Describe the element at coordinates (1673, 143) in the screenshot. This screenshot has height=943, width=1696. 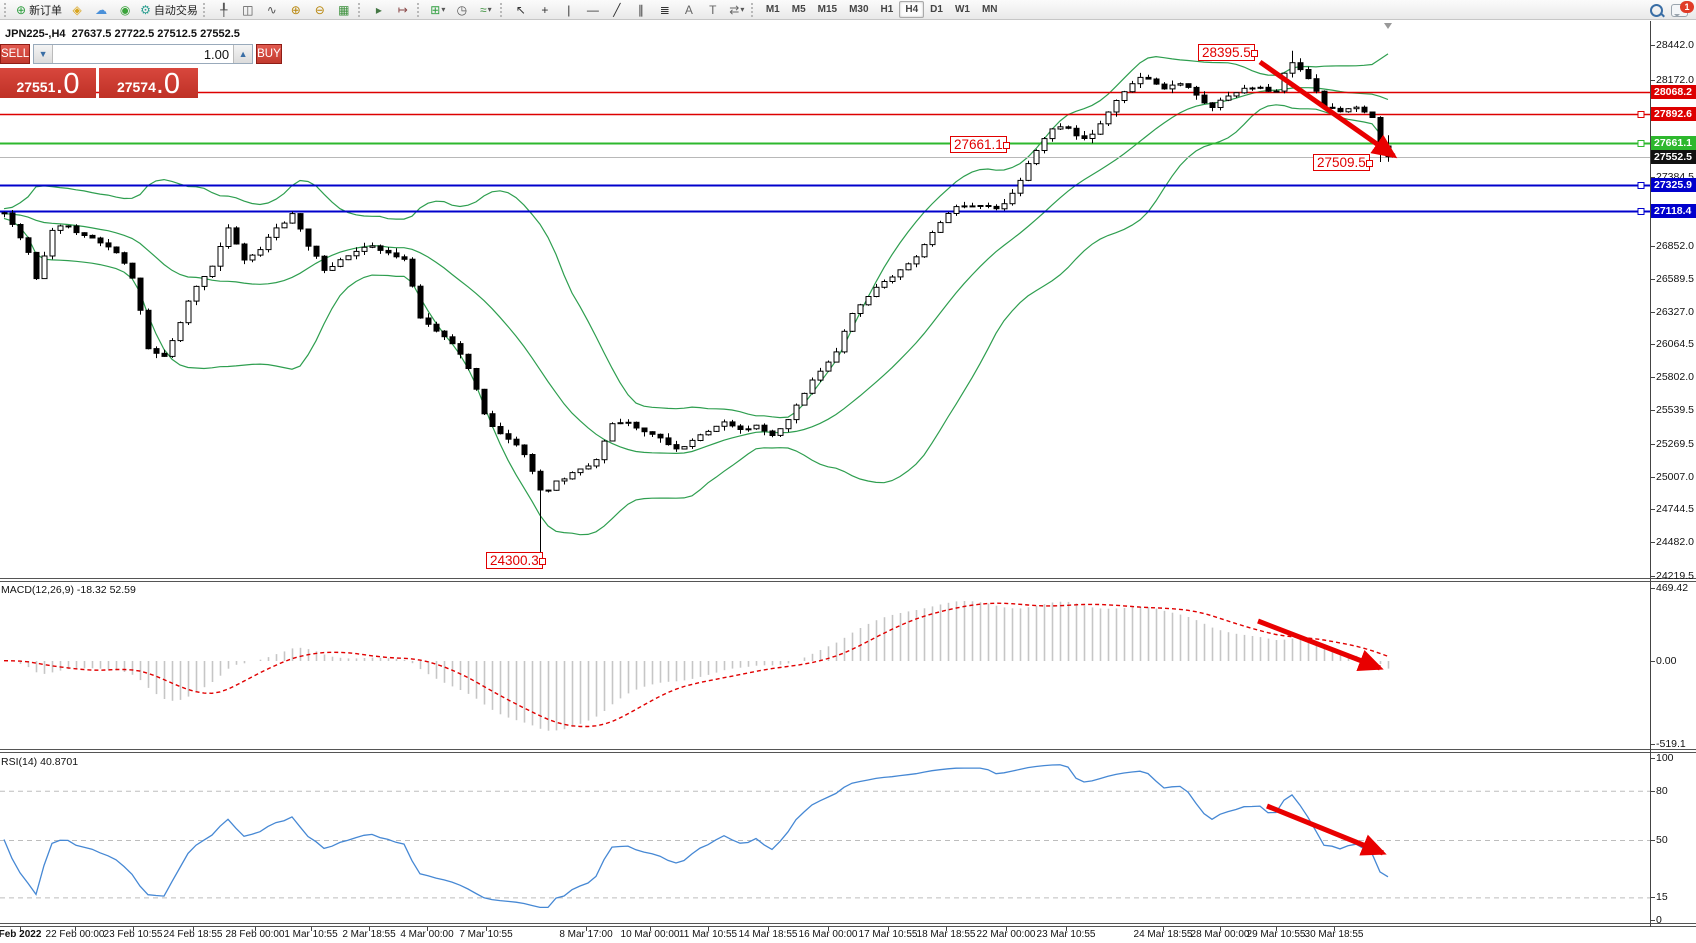
I see `price-axis-badge: 27661.1` at that location.